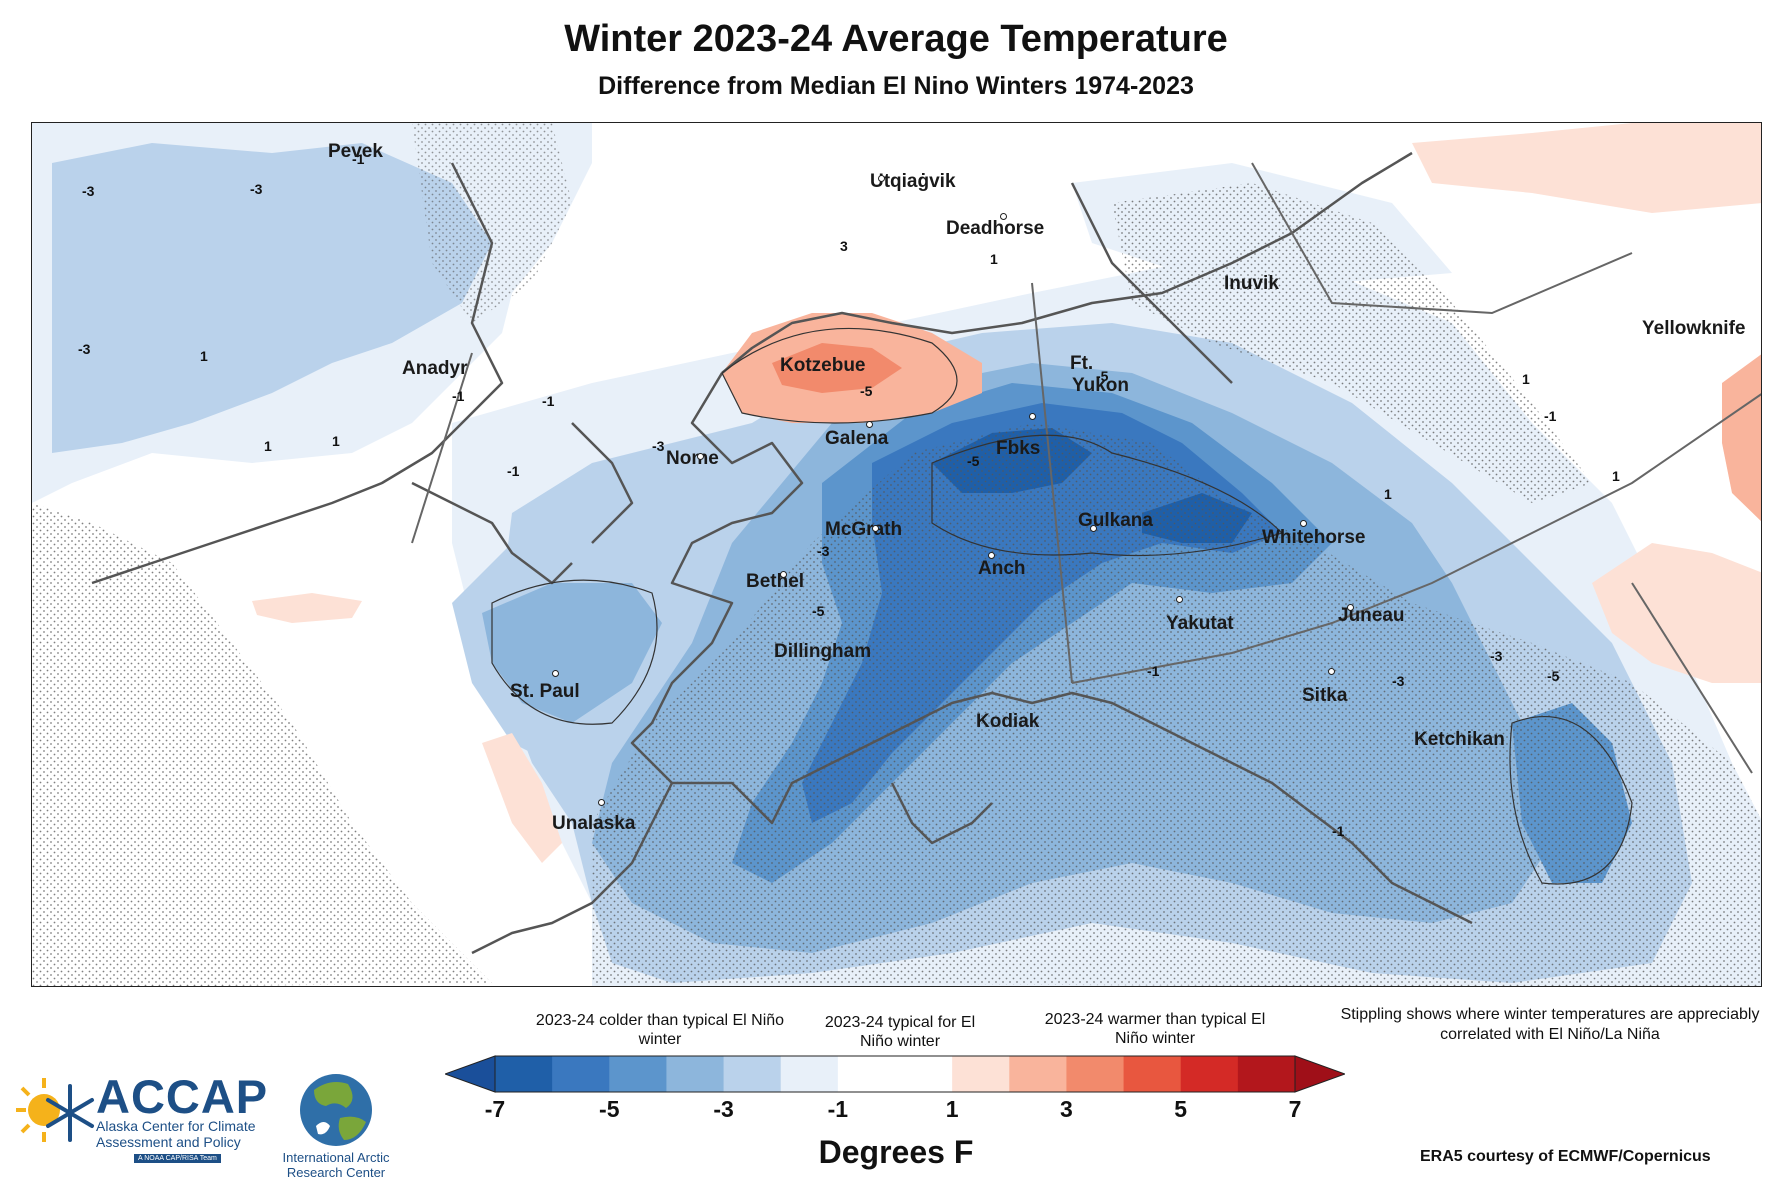 This screenshot has height=1184, width=1792. What do you see at coordinates (913, 181) in the screenshot?
I see `city-label: Utqiaġvik` at bounding box center [913, 181].